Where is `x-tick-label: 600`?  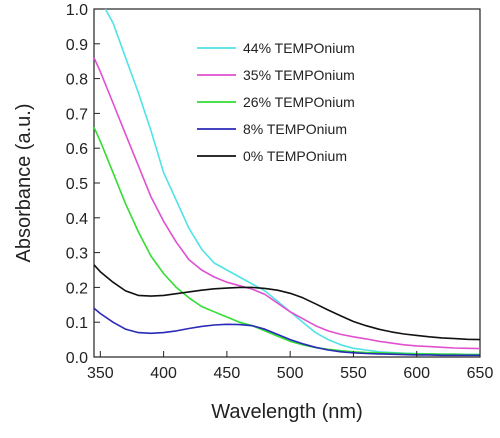
x-tick-label: 600 is located at coordinates (416, 373).